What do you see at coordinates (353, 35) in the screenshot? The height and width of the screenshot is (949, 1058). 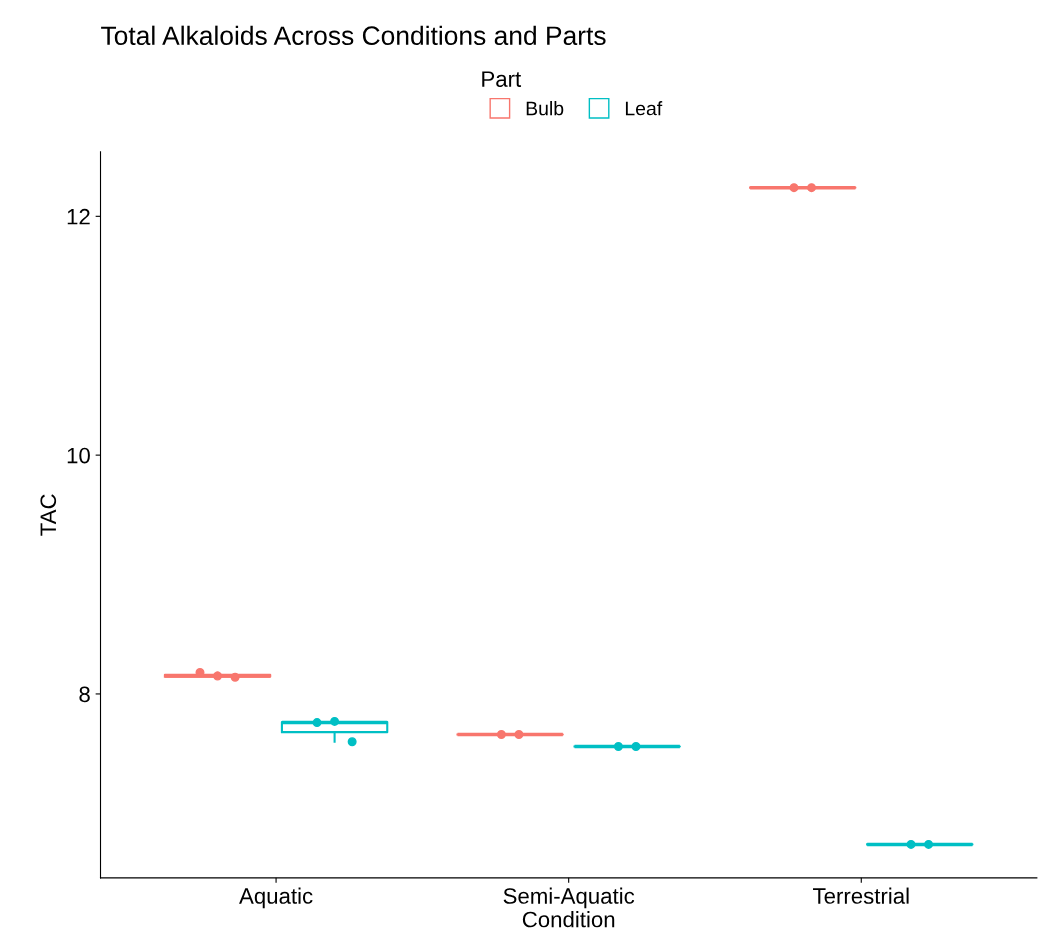 I see `chart-title: Total Alkaloids Across Conditions and Parts` at bounding box center [353, 35].